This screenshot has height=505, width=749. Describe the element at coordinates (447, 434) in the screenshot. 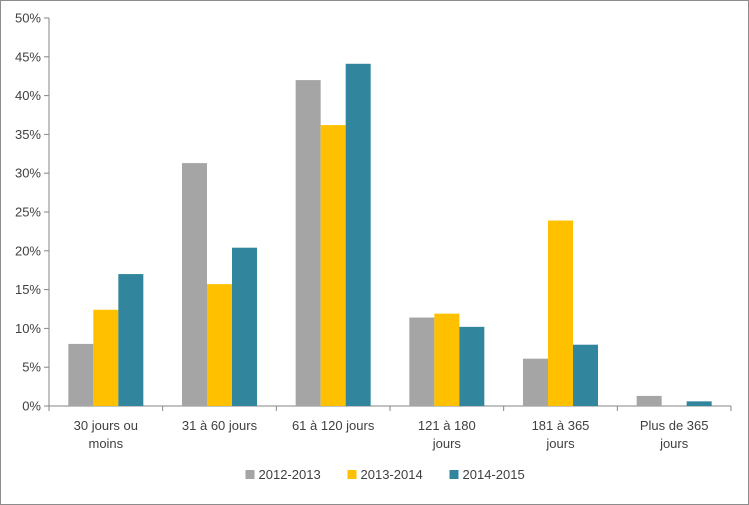

I see `x-tick-label: 121 à 180 jours` at that location.